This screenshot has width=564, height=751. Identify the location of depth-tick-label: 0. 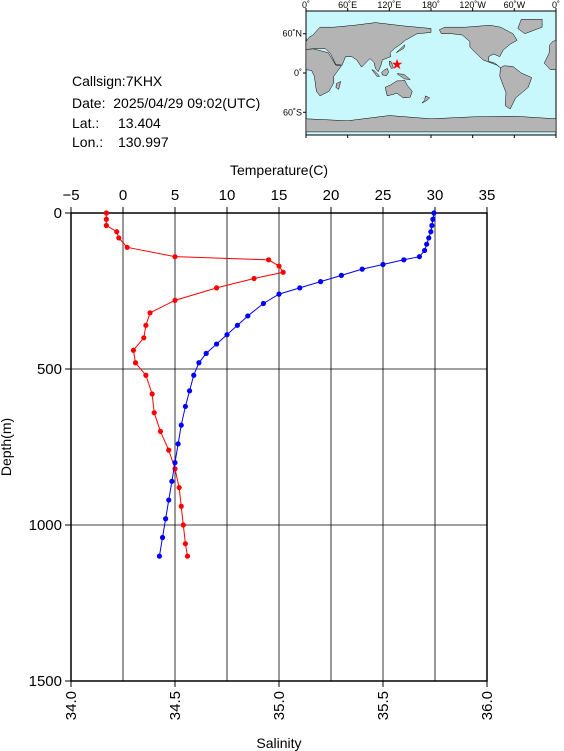
(58, 213).